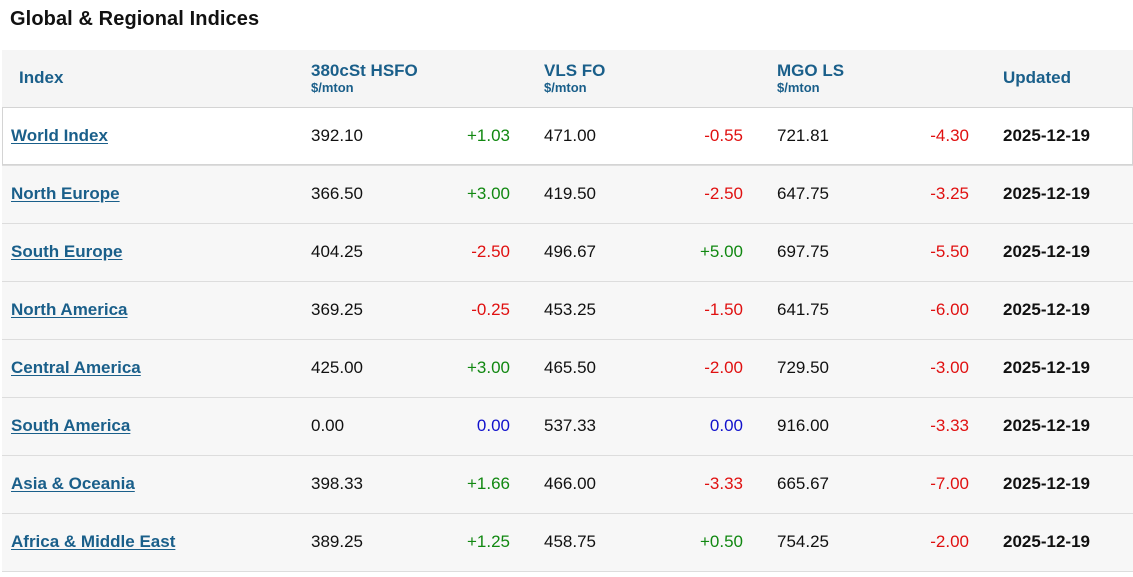  What do you see at coordinates (724, 193) in the screenshot?
I see `vlsfo-change: -2.50` at bounding box center [724, 193].